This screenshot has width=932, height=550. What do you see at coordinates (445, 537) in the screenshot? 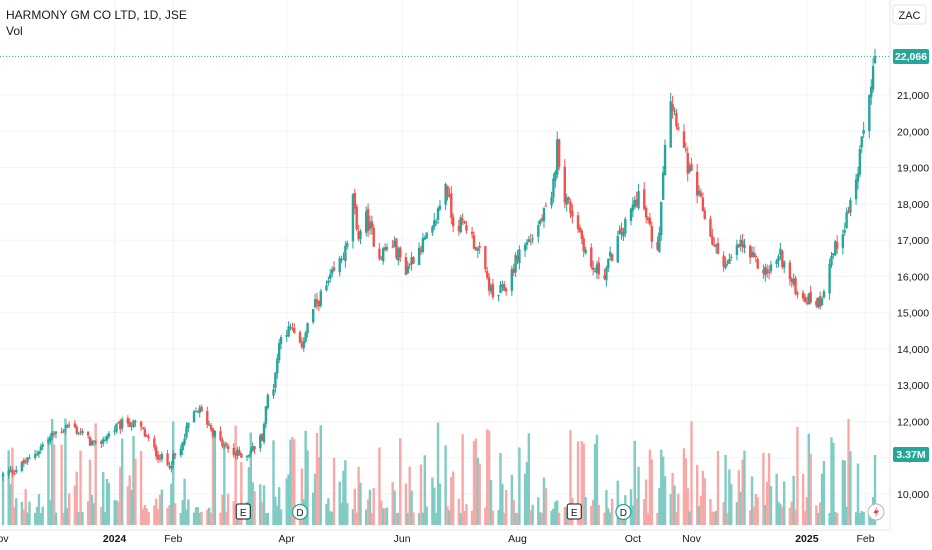
I see `x-tick-labels: Nov 2024 Feb Apr Jun Aug Oct Nov 2025 Feb` at bounding box center [445, 537].